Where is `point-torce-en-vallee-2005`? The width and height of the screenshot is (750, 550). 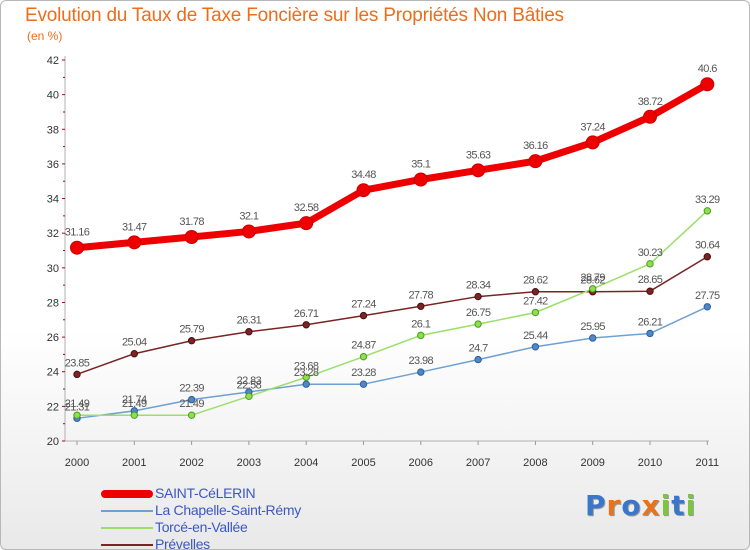
point-torce-en-vallee-2005 is located at coordinates (363, 356).